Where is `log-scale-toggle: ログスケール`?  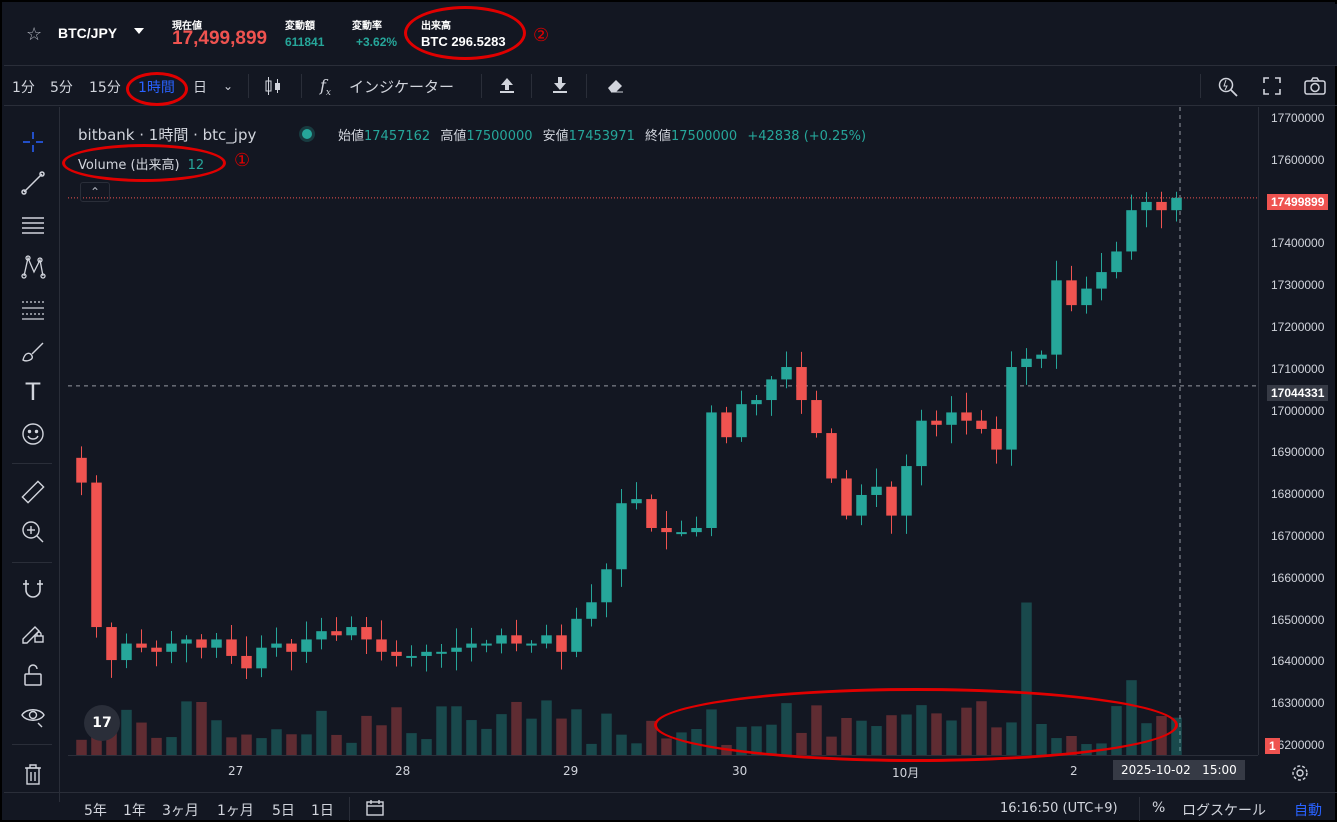
log-scale-toggle: ログスケール is located at coordinates (1224, 811).